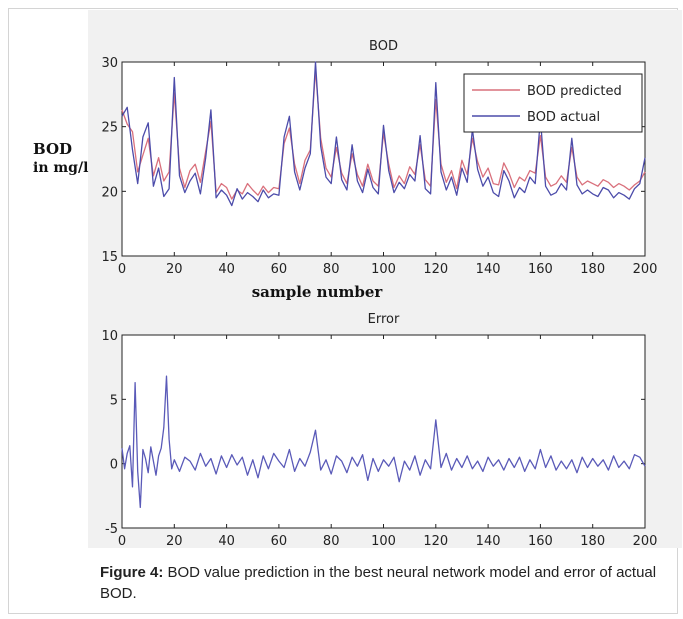 Image resolution: width=683 pixels, height=619 pixels. What do you see at coordinates (109, 192) in the screenshot?
I see `y-tick-label: 20` at bounding box center [109, 192].